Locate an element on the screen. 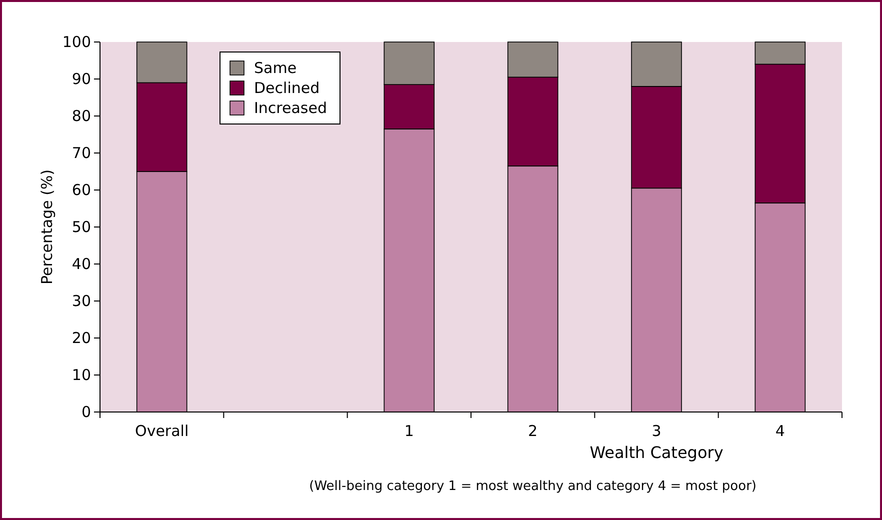  x-tick-label: 1 is located at coordinates (409, 431).